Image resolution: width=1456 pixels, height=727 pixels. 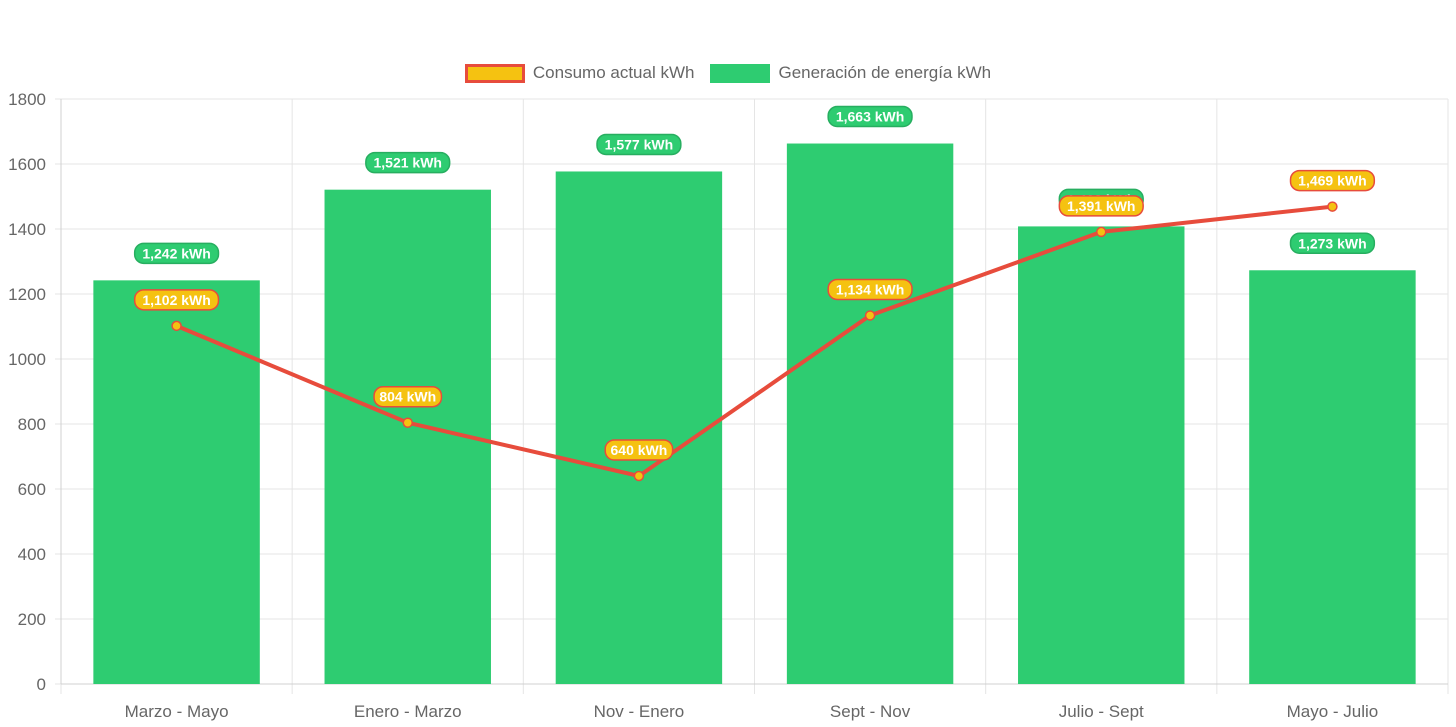 I want to click on line-data-label: 640 kWh, so click(x=639, y=450).